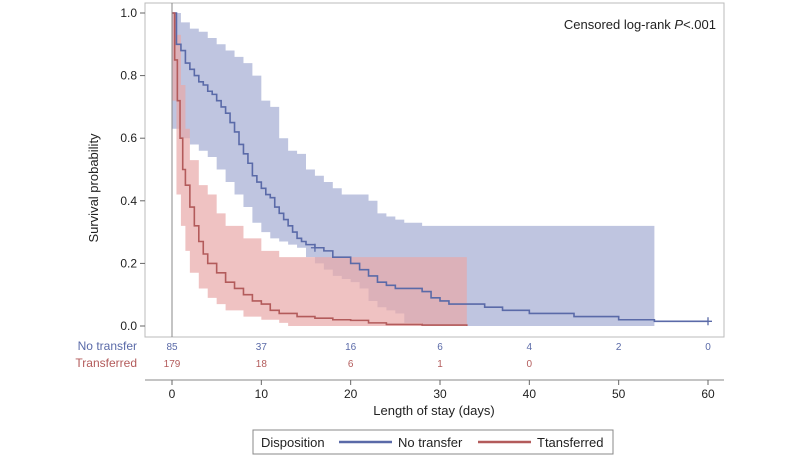 The image size is (800, 457). Describe the element at coordinates (440, 364) in the screenshot. I see `risk-count: 1` at that location.